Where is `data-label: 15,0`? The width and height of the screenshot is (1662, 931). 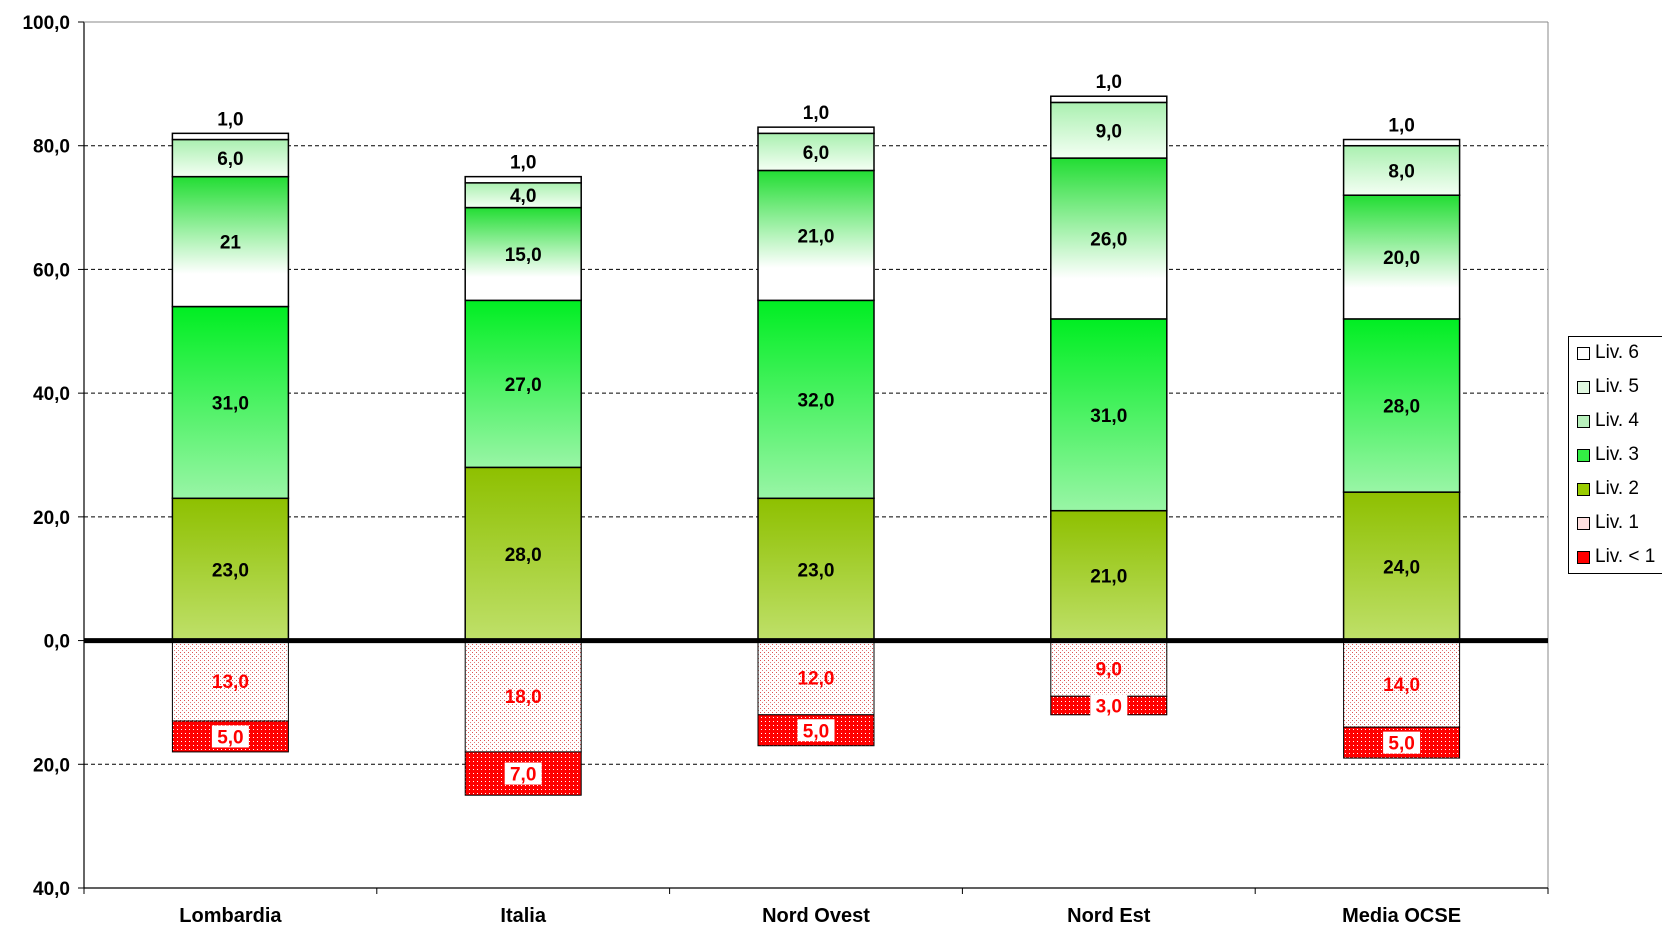 data-label: 15,0 is located at coordinates (523, 255).